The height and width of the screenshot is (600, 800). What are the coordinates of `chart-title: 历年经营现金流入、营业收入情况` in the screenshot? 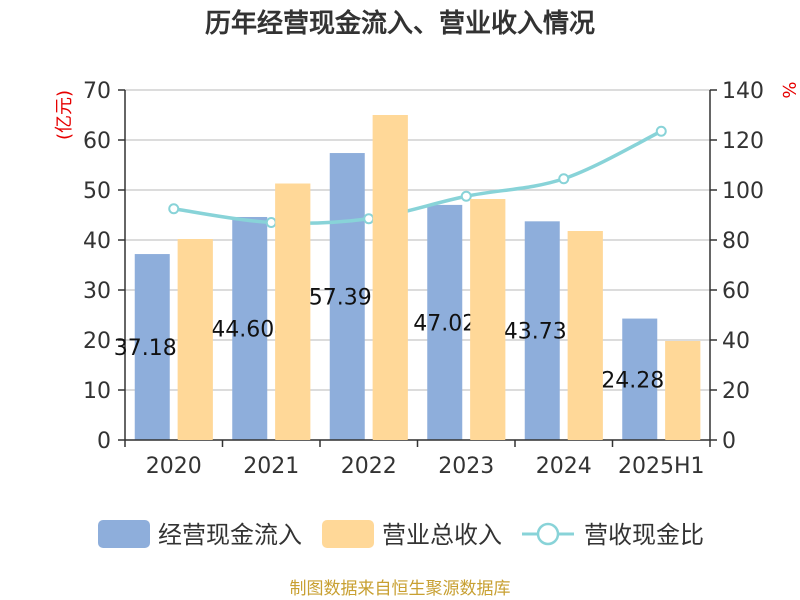 It's located at (400, 23).